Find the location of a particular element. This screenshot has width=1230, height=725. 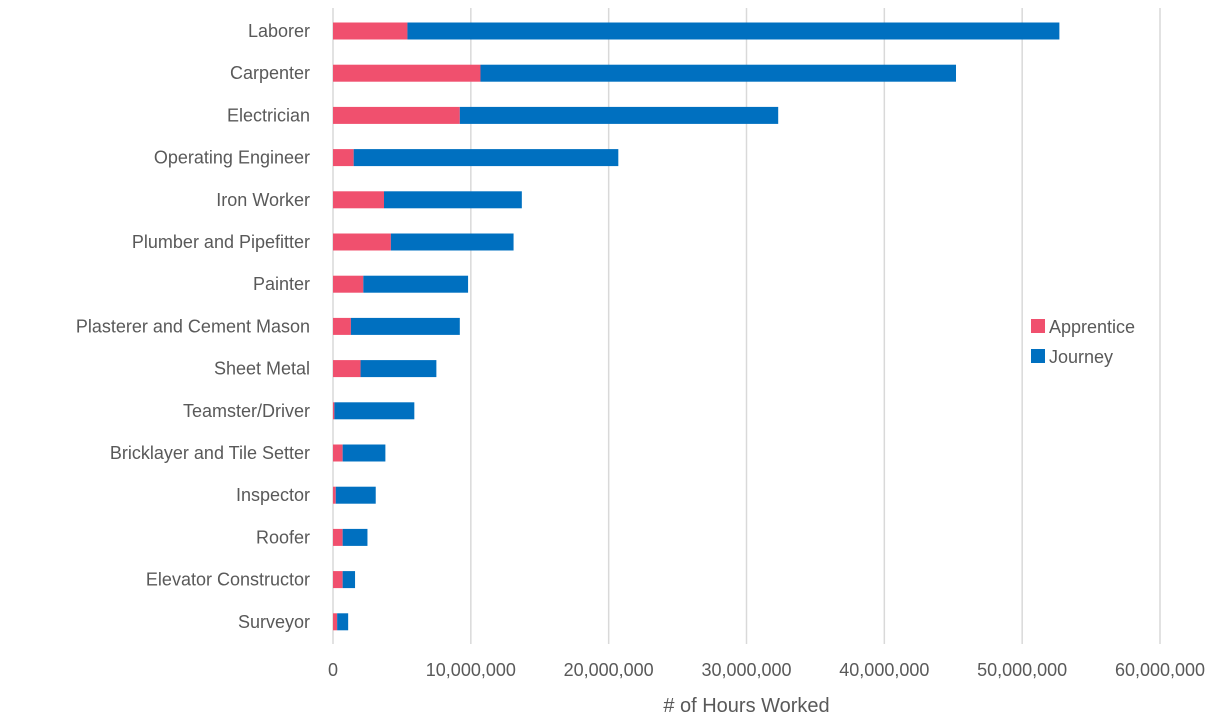

category-label: Operating Engineer is located at coordinates (232, 158).